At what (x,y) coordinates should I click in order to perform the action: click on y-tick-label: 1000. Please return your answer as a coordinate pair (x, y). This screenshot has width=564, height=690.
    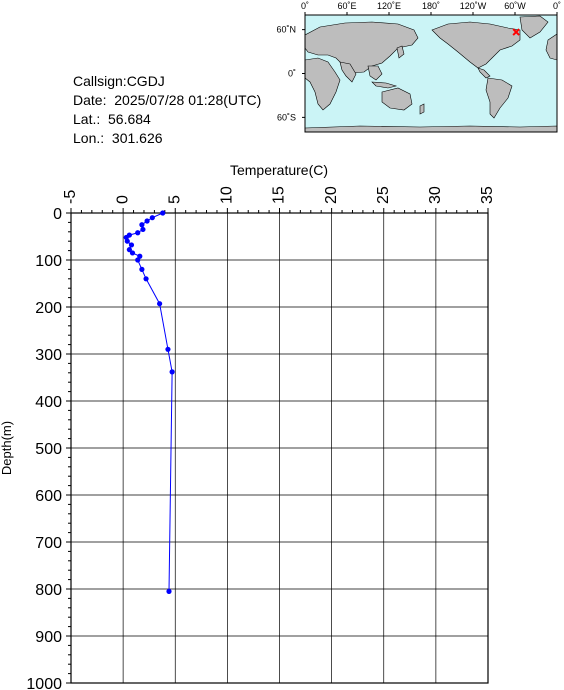
    Looking at the image, I should click on (44, 683).